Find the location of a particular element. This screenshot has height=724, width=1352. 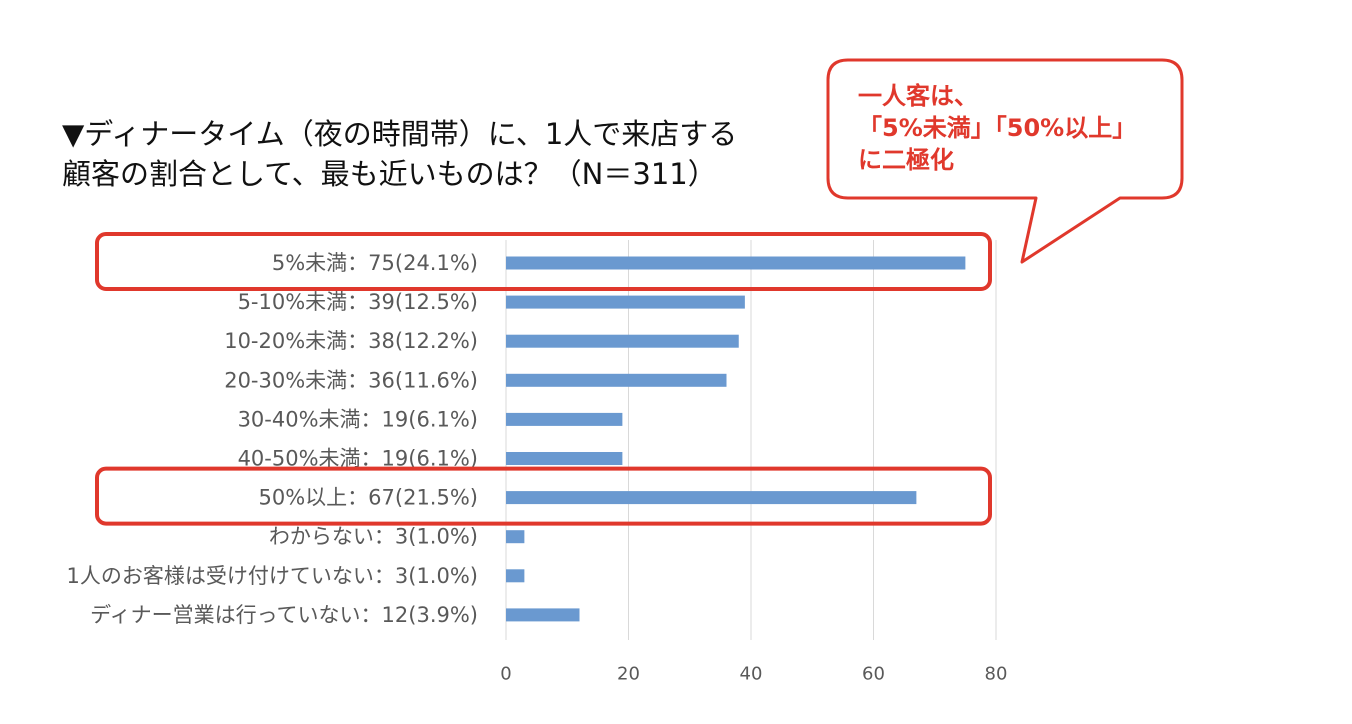

x-tick-label: 40 is located at coordinates (751, 674).